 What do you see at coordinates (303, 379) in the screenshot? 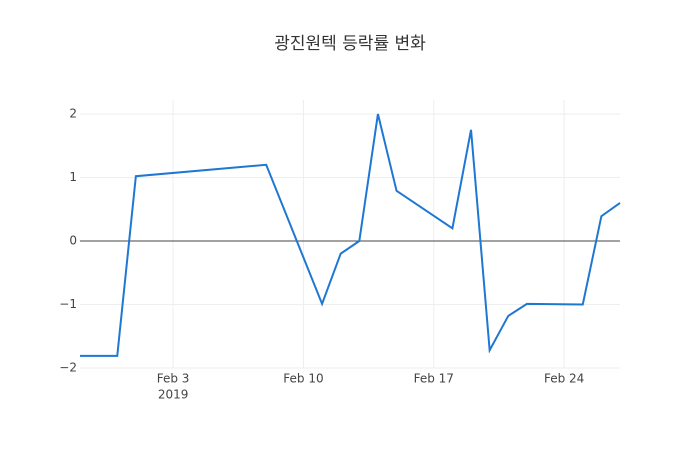
I see `x-tick-label: Feb 10` at bounding box center [303, 379].